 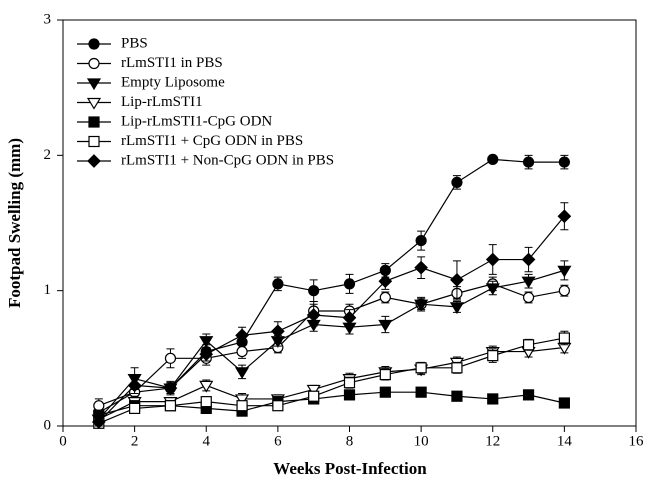 What do you see at coordinates (134, 43) in the screenshot?
I see `legend-label: PBS` at bounding box center [134, 43].